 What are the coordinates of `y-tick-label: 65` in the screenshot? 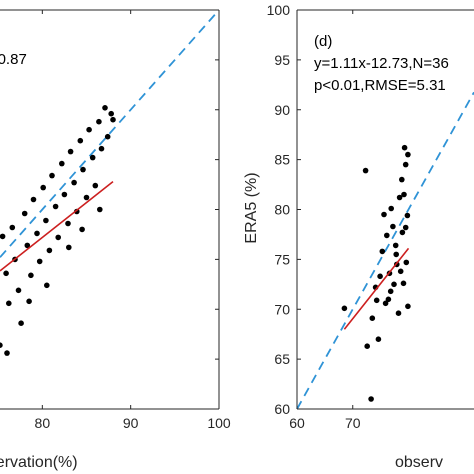 It's located at (282, 359).